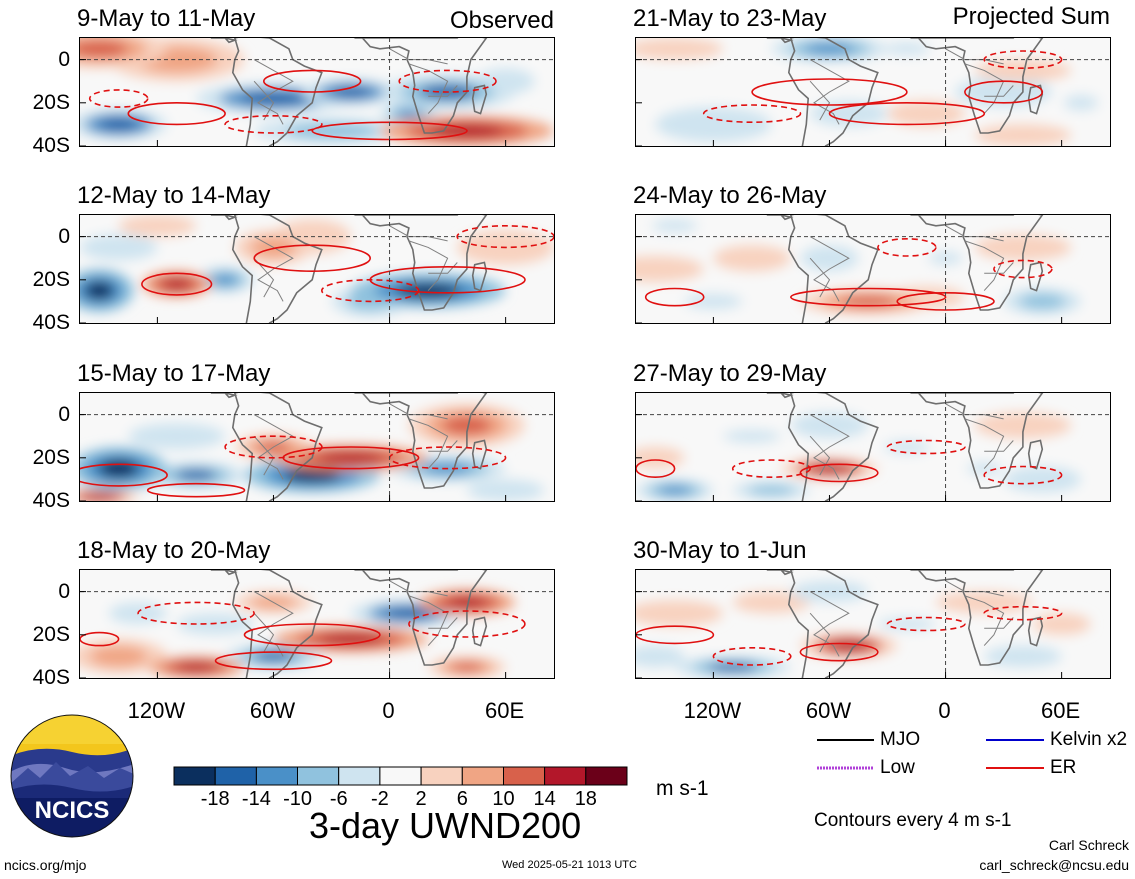 Image resolution: width=1135 pixels, height=879 pixels. Describe the element at coordinates (720, 550) in the screenshot. I see `panel-title-8: 30-May to 1-Jun` at that location.